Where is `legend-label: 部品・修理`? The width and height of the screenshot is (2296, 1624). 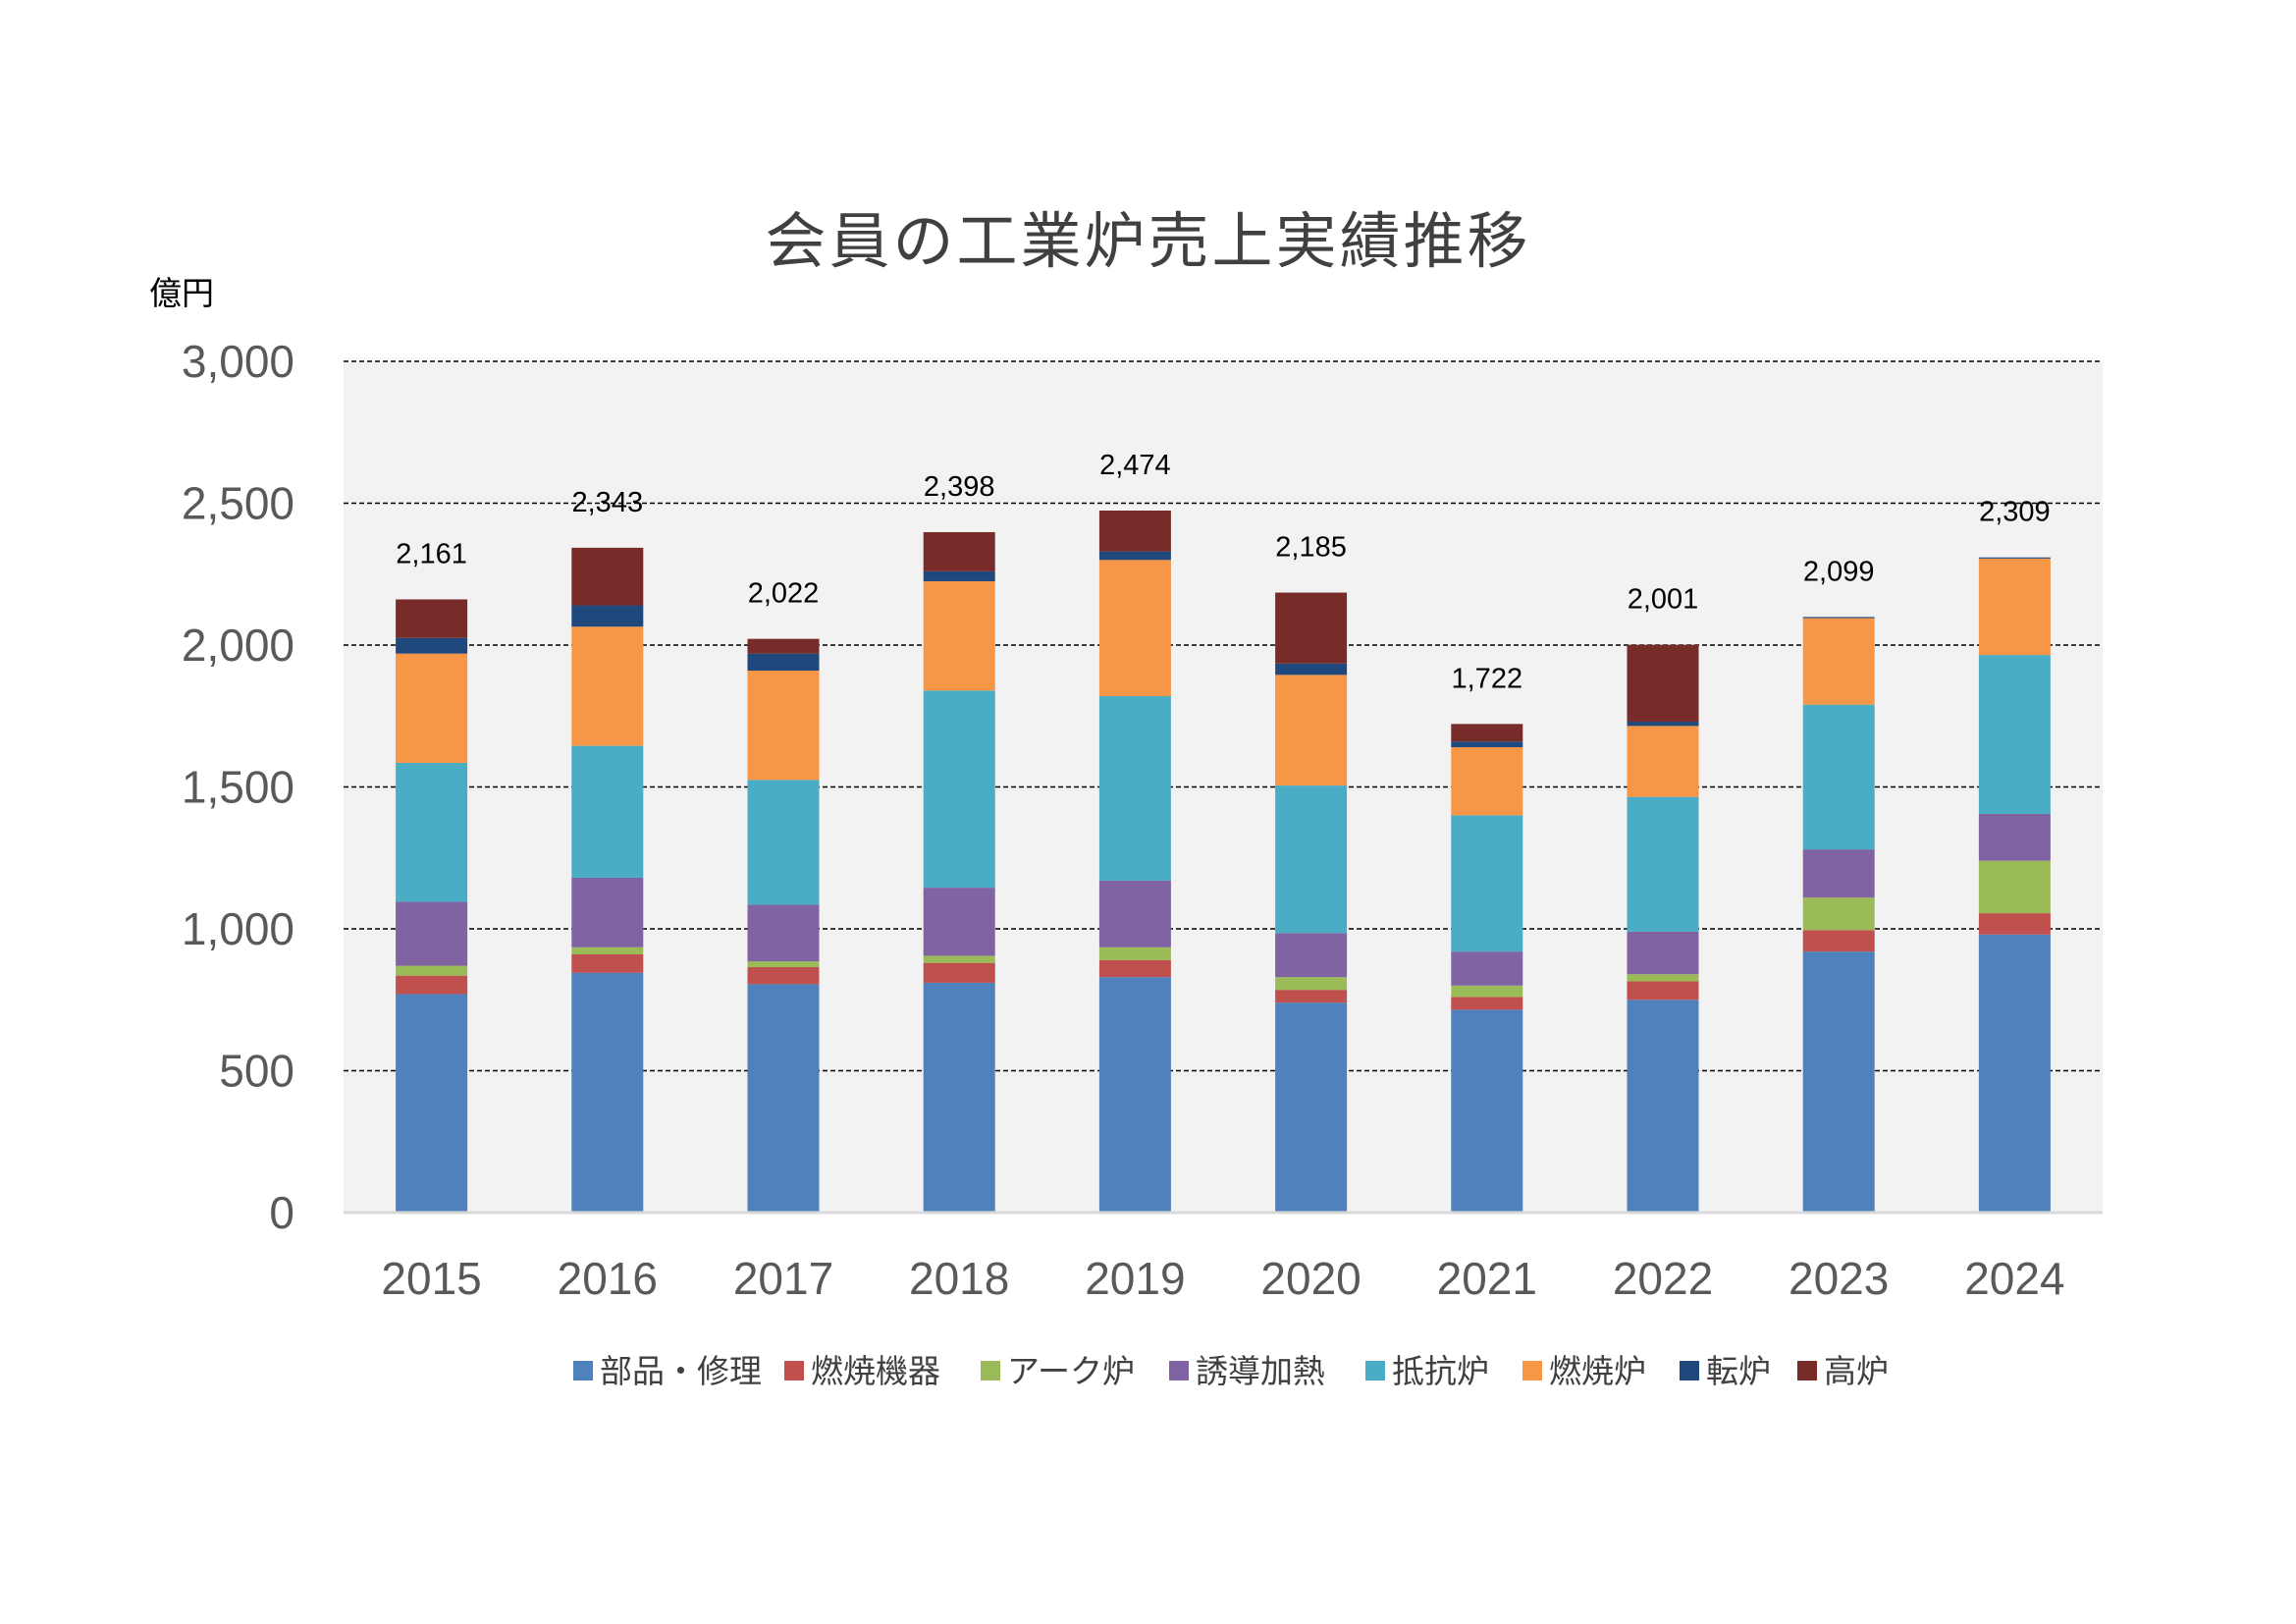 legend-label: 部品・修理 is located at coordinates (681, 1371).